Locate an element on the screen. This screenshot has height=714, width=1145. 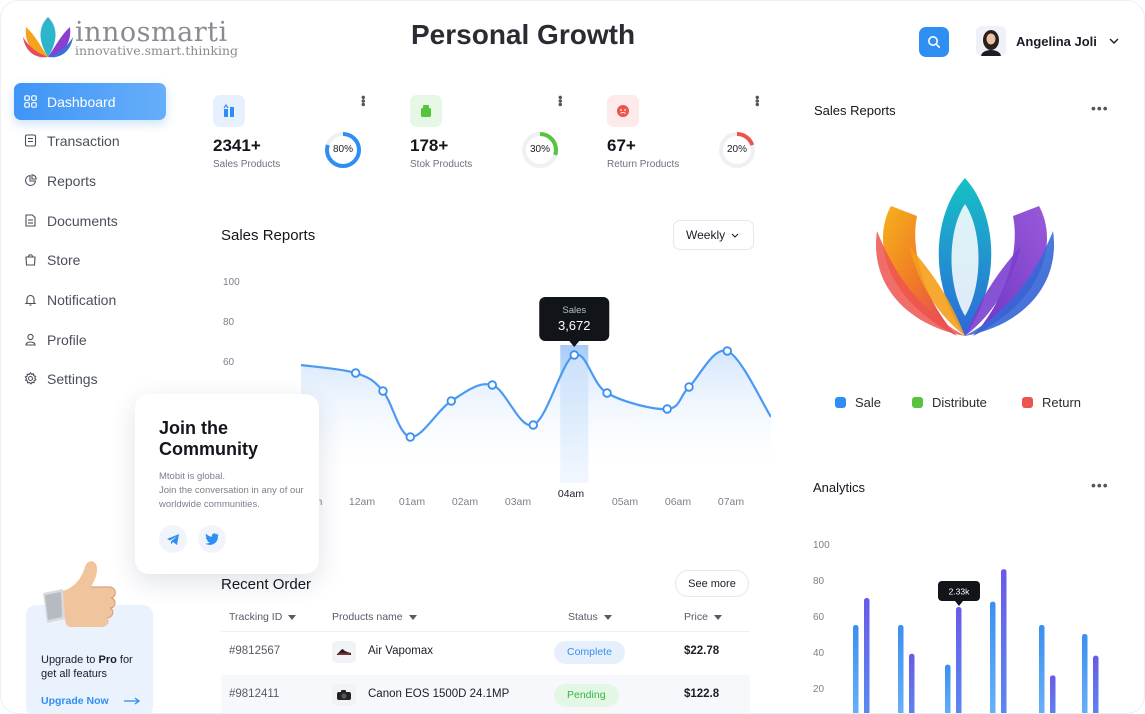
upgrade-now-link: Upgrade Now is located at coordinates (91, 701).